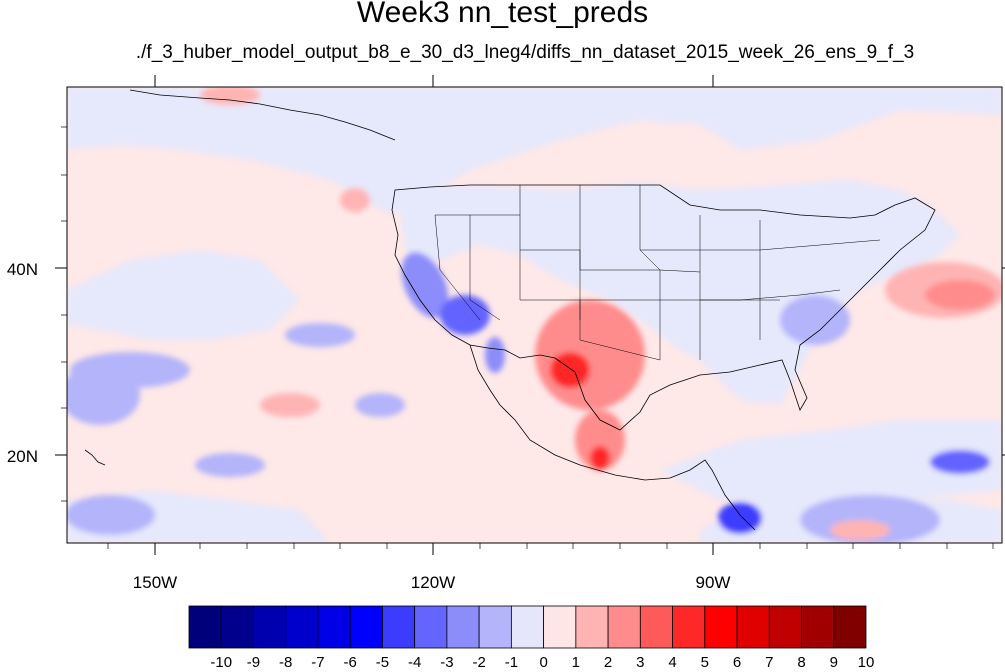 This screenshot has width=1005, height=672. What do you see at coordinates (479, 662) in the screenshot?
I see `colorbar-label: -2` at bounding box center [479, 662].